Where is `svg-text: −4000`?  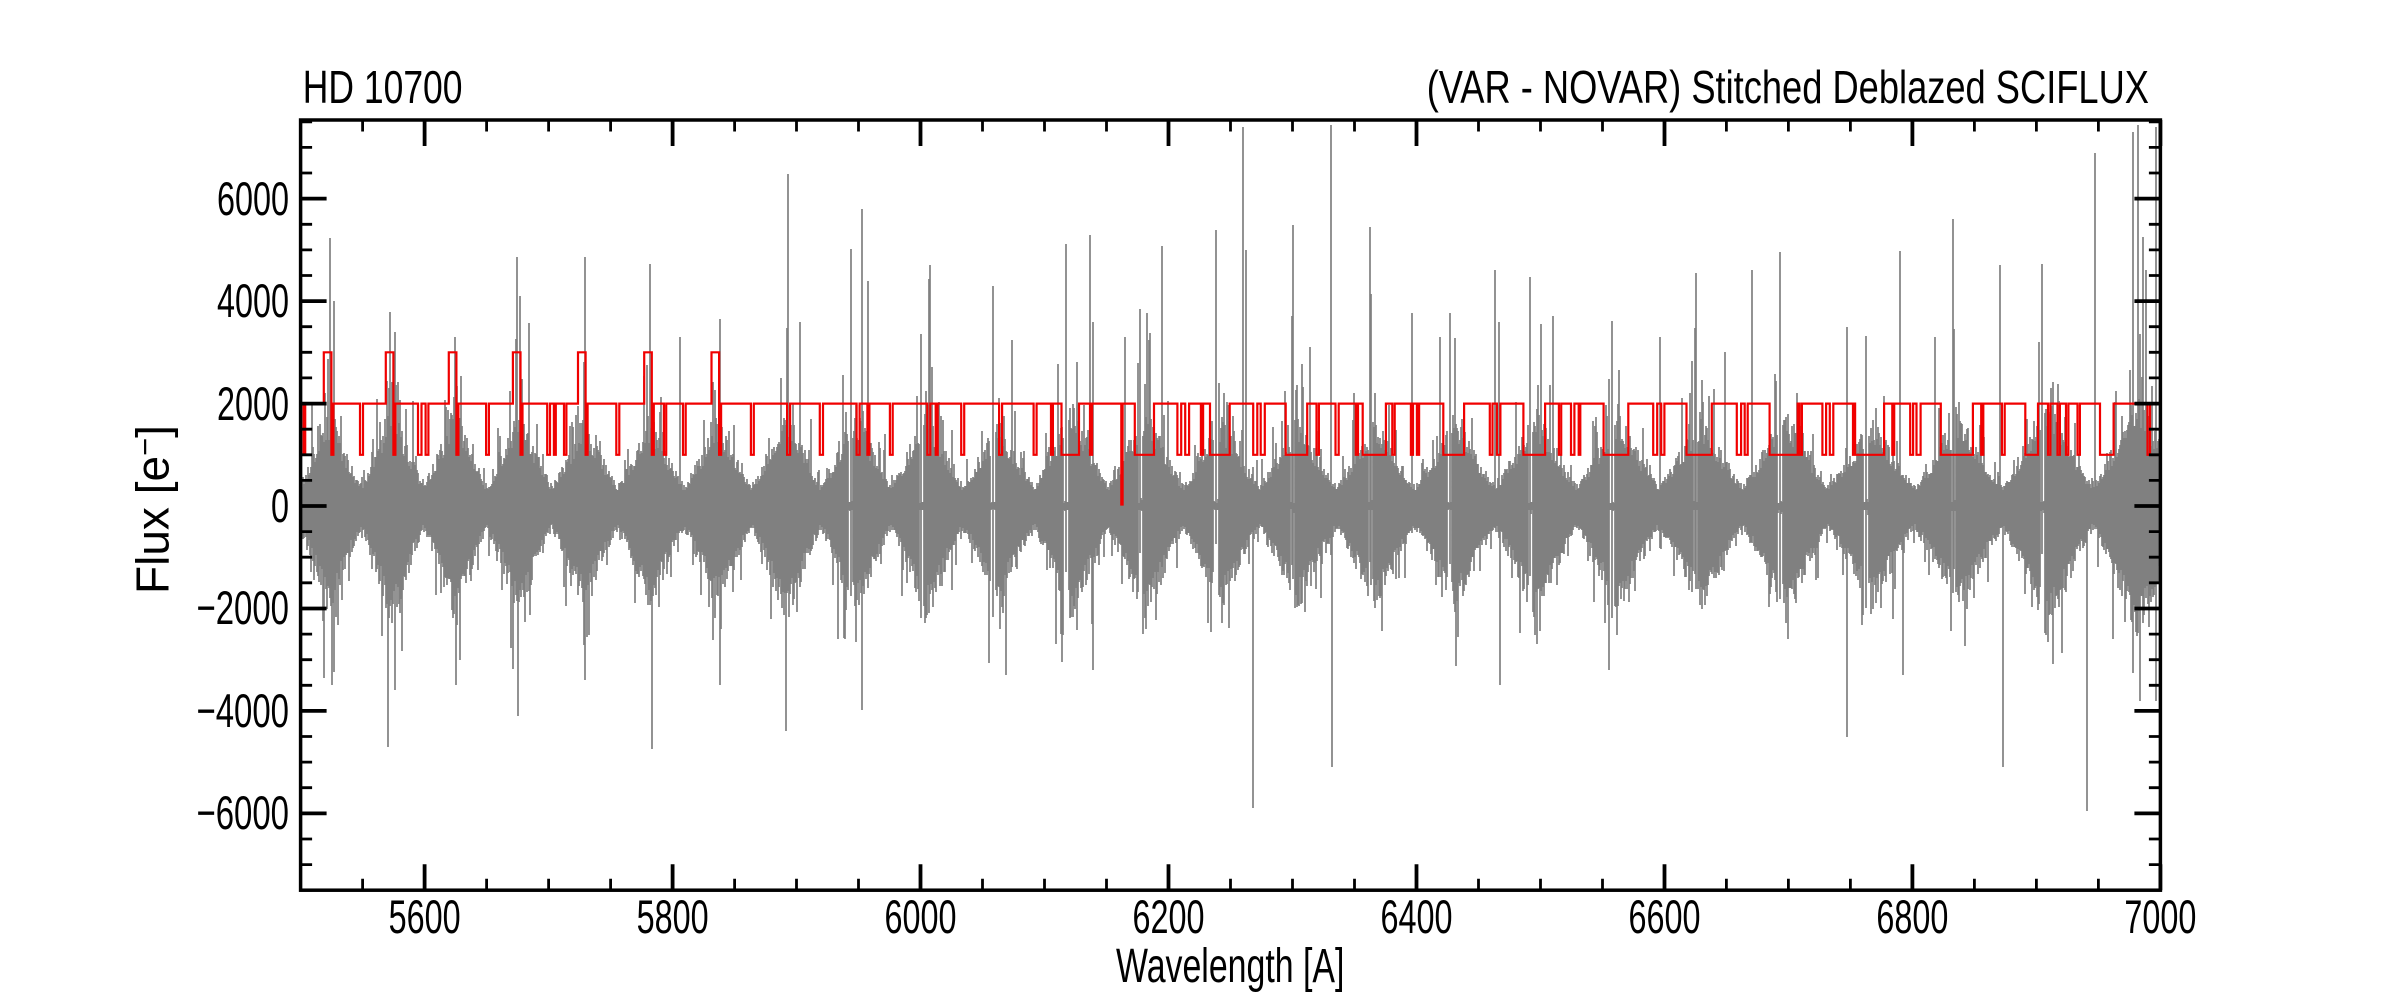 svg-text: −4000 is located at coordinates (243, 711).